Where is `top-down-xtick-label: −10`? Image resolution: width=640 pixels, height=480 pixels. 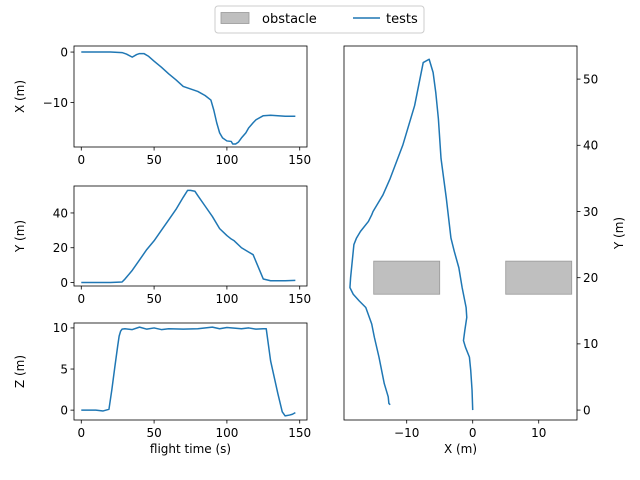 top-down-xtick-label: −10 is located at coordinates (406, 433).